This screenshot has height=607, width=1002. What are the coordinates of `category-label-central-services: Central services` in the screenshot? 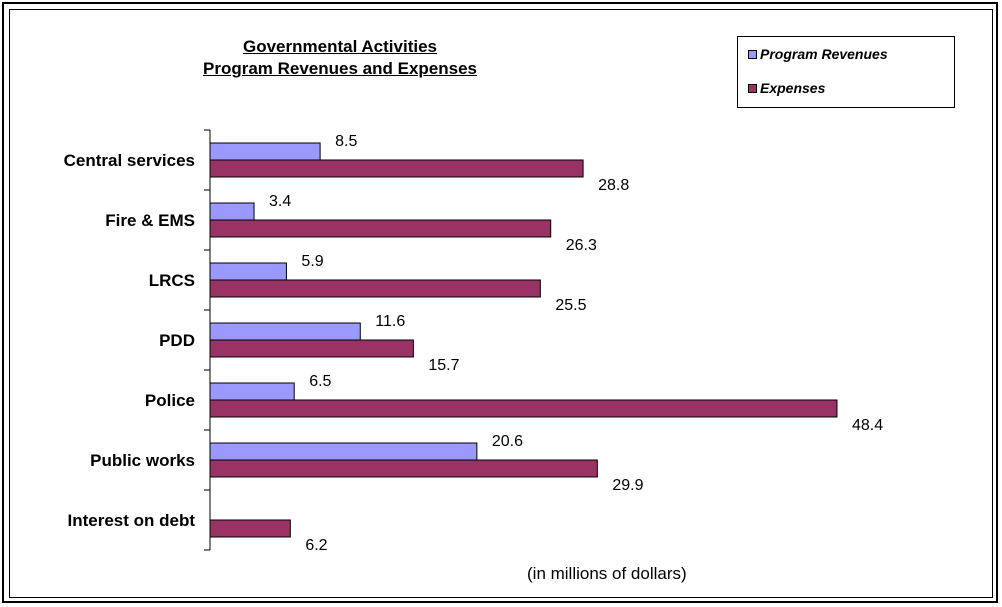 It's located at (129, 160).